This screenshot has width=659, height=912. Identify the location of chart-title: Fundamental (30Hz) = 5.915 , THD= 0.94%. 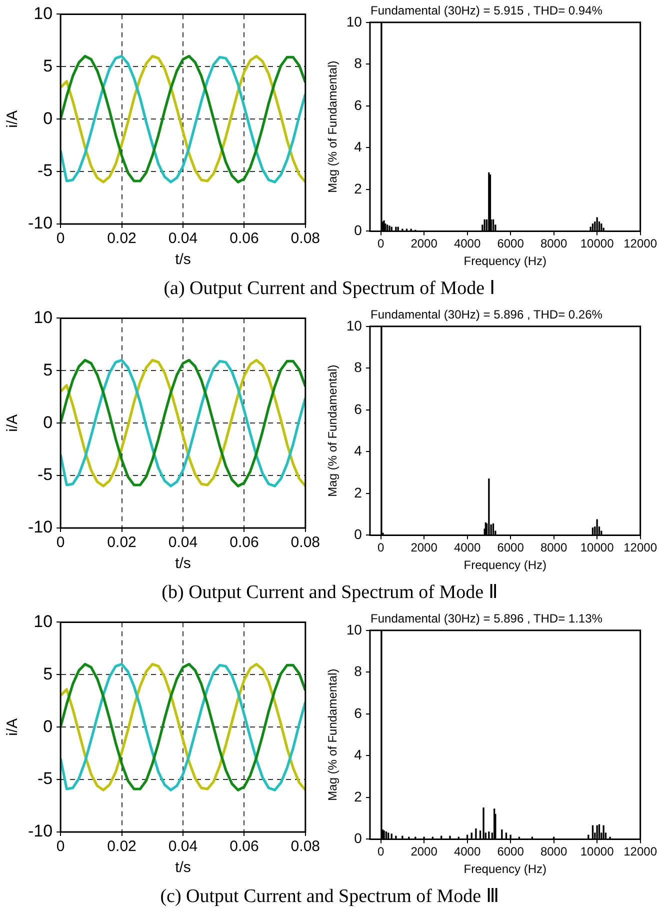
(486, 11).